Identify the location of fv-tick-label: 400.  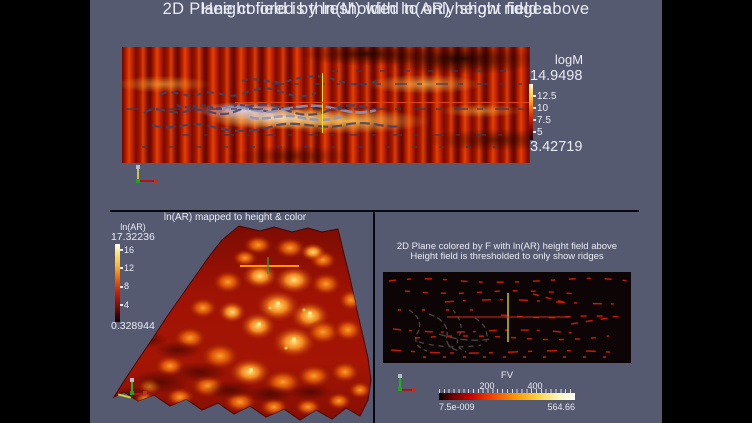
(535, 386).